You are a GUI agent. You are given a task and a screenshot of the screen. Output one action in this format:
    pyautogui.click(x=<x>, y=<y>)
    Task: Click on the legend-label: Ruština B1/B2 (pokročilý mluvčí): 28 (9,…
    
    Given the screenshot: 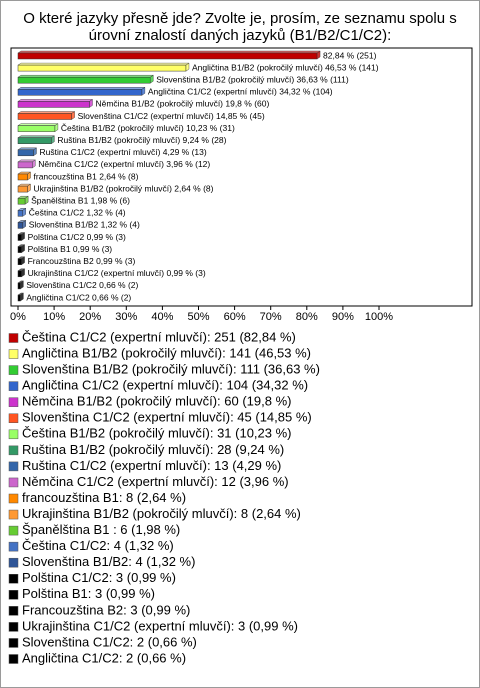 What is the action you would take?
    pyautogui.click(x=153, y=449)
    